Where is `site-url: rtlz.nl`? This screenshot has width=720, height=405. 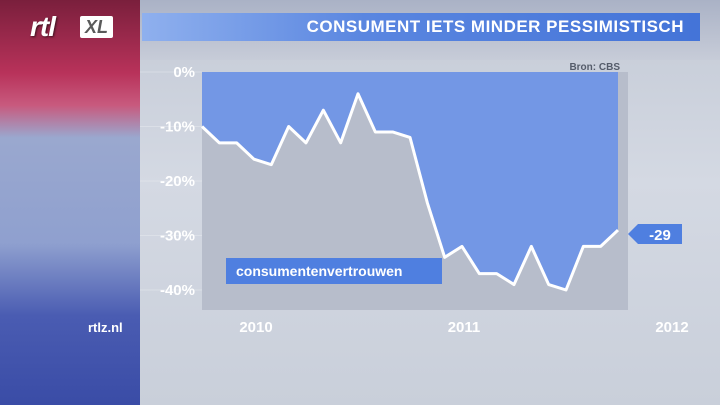 site-url: rtlz.nl is located at coordinates (105, 327).